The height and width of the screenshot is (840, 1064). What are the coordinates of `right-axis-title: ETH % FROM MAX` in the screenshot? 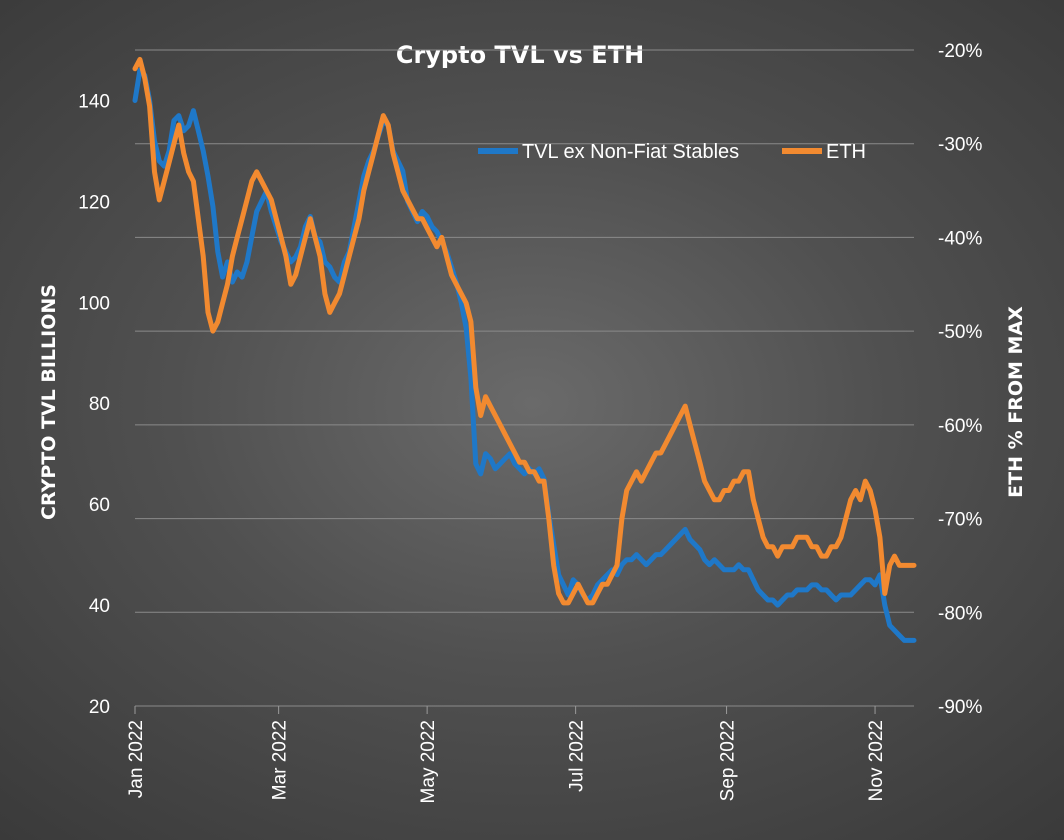 It's located at (1016, 402).